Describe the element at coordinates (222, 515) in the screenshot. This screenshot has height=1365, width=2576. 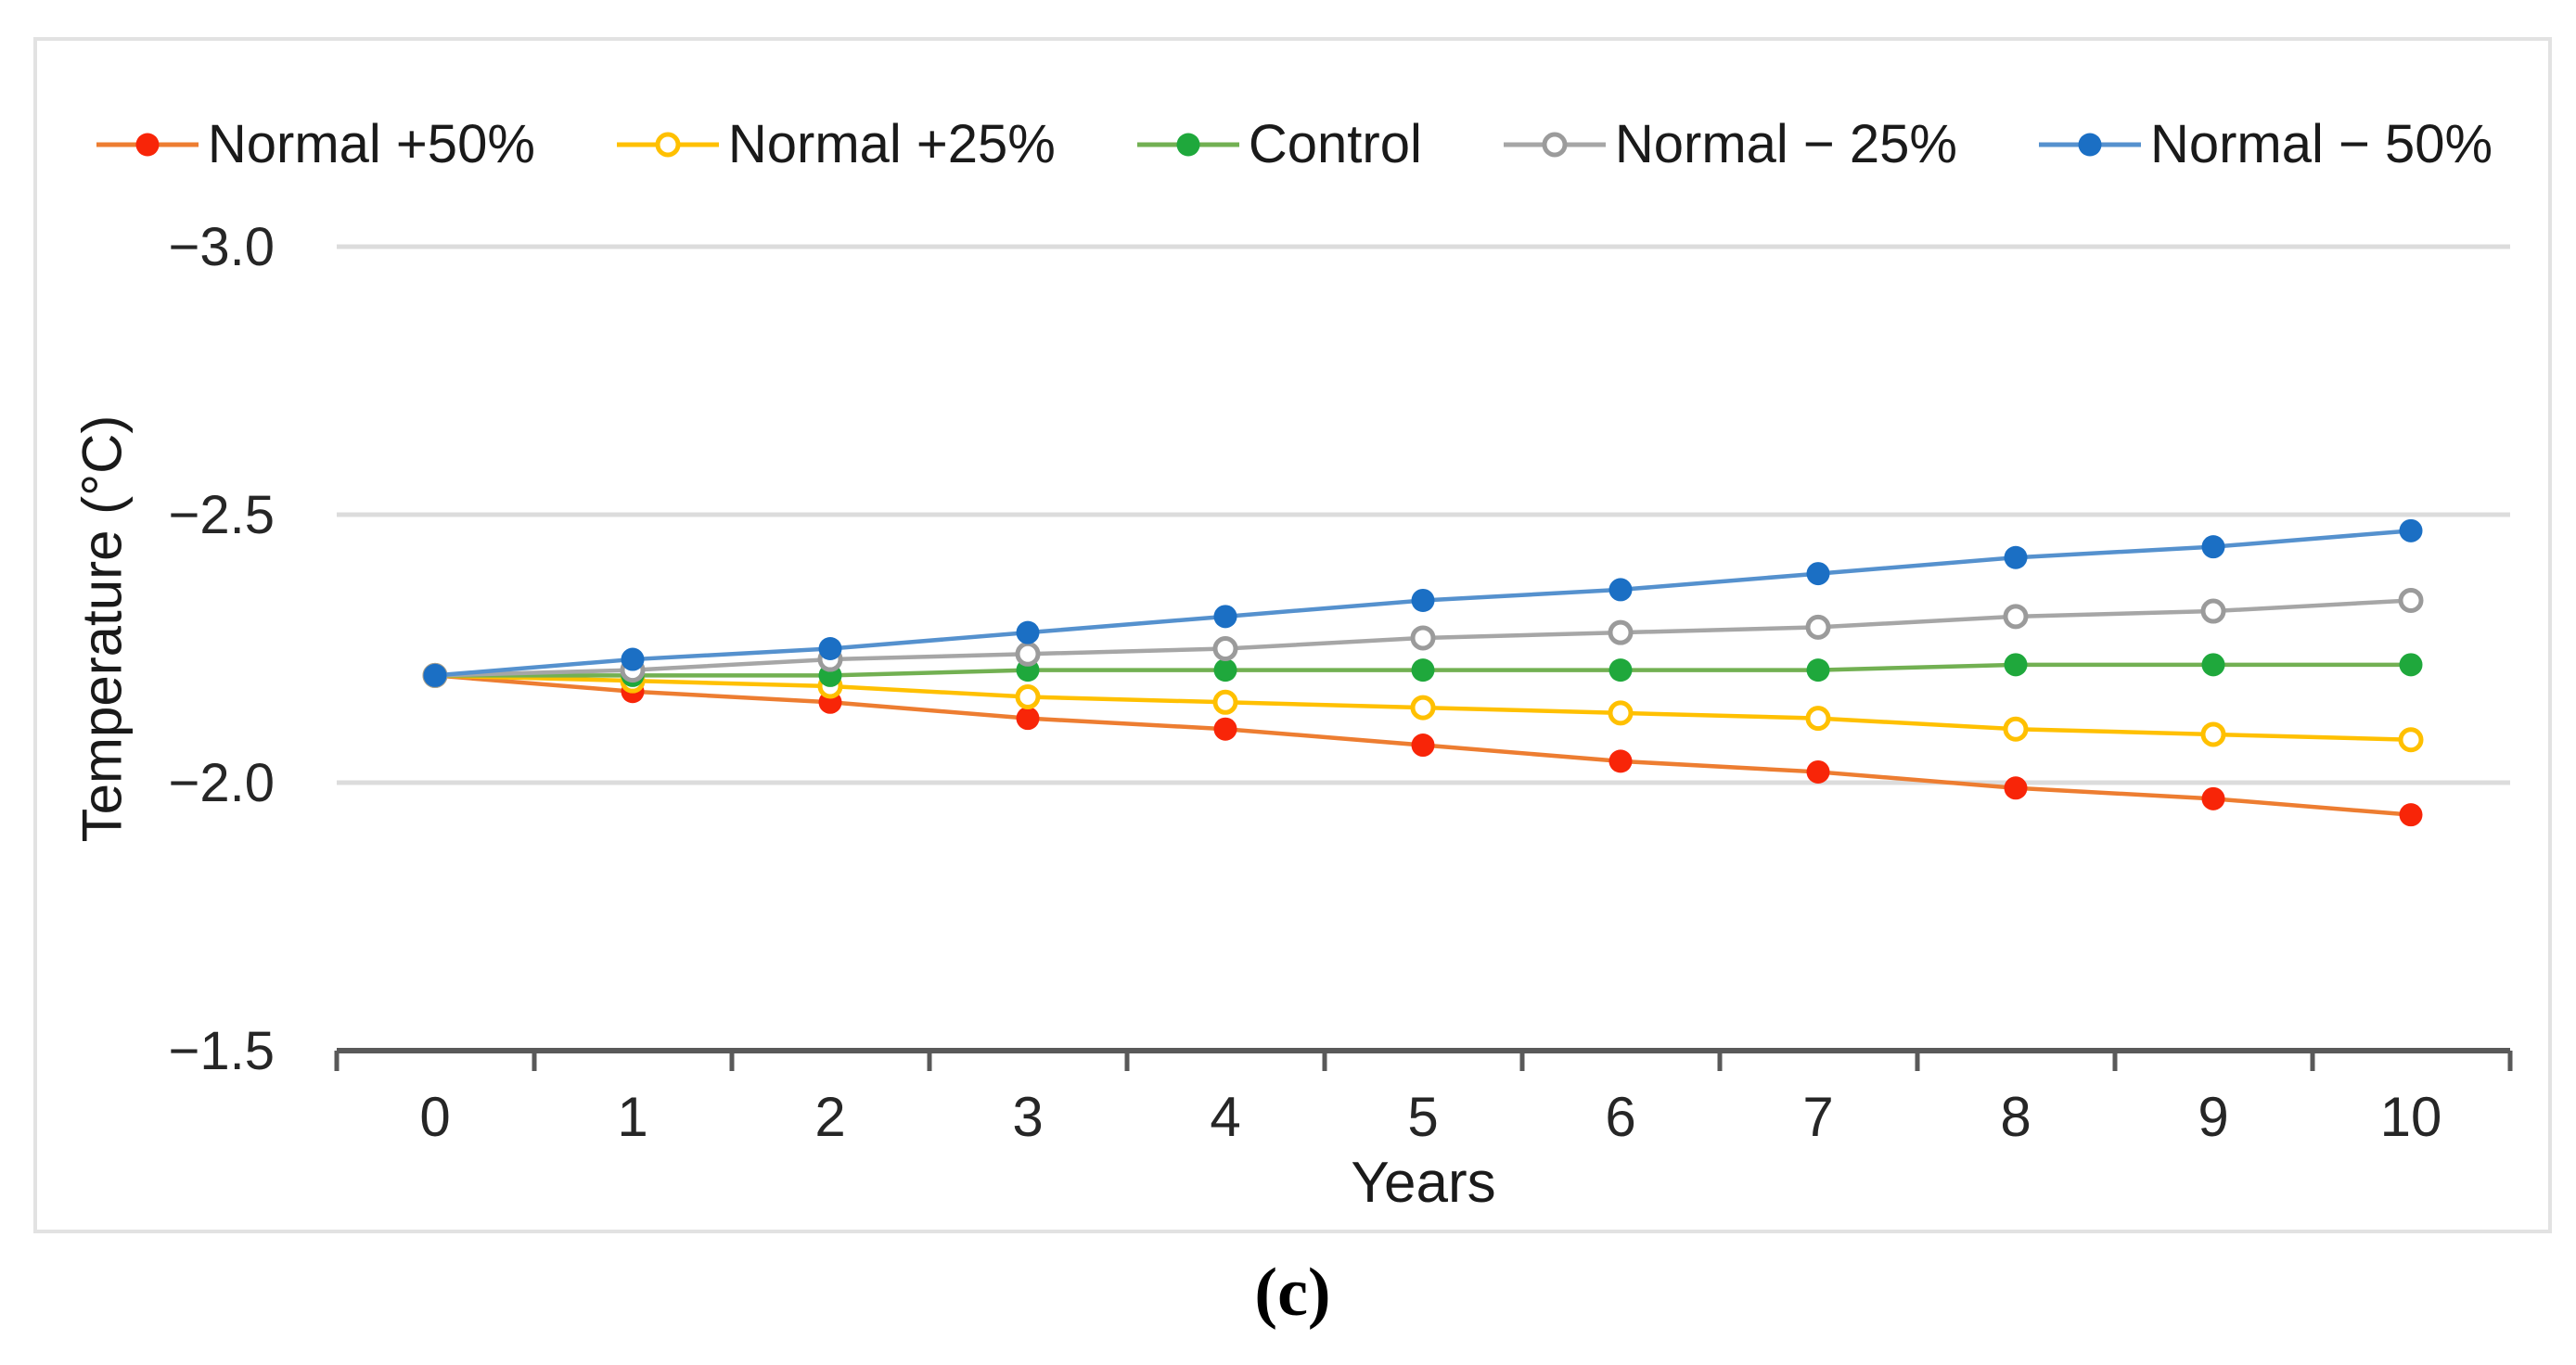
I see `y-tick-label: −2.5` at that location.